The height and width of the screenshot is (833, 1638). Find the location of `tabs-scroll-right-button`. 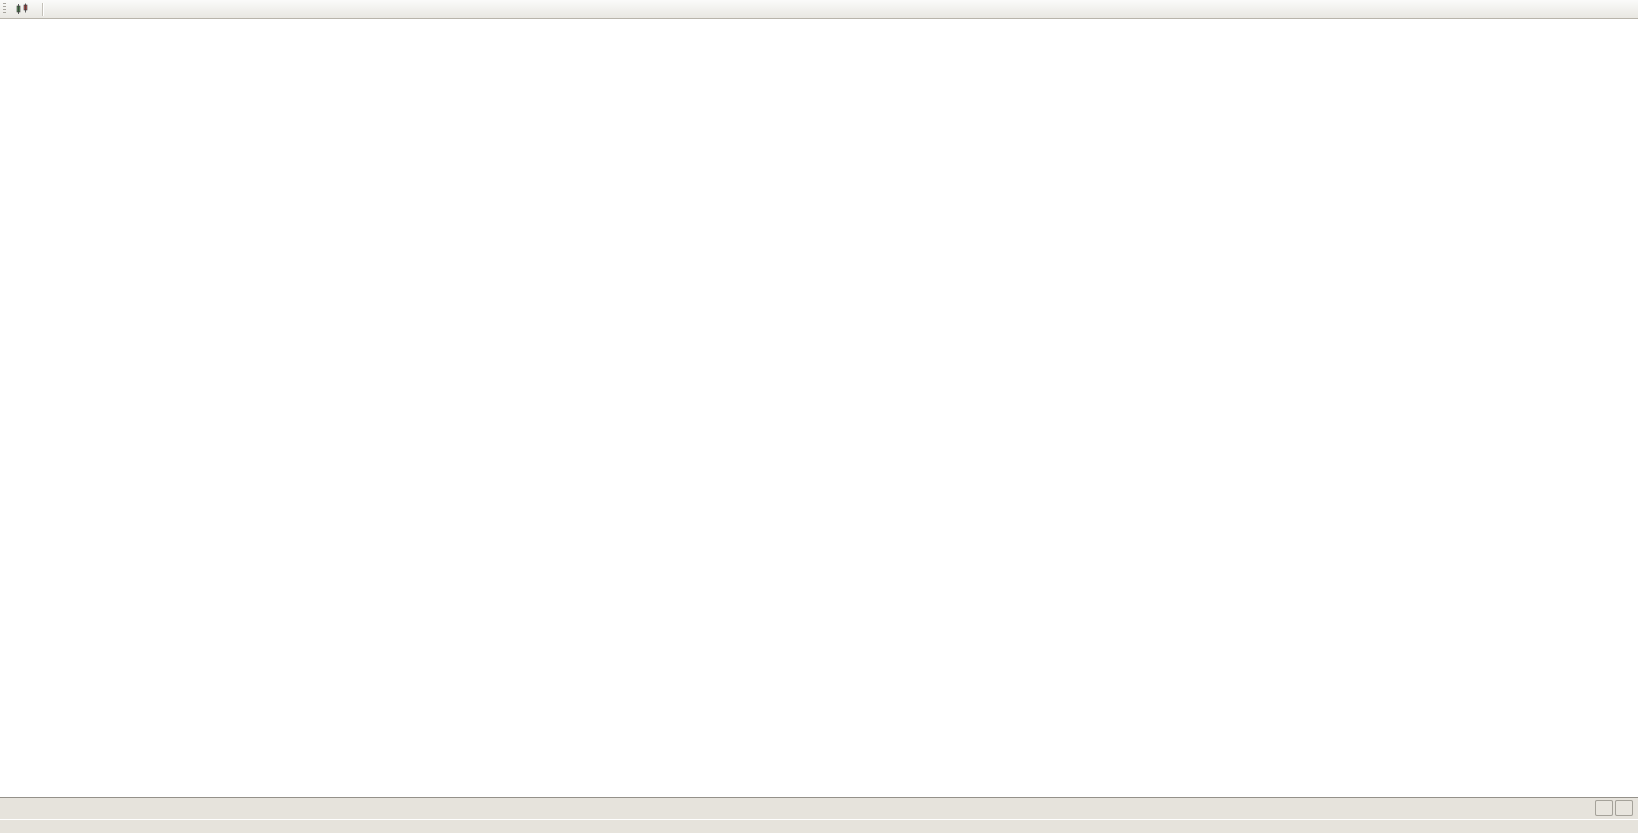

tabs-scroll-right-button is located at coordinates (1624, 808).